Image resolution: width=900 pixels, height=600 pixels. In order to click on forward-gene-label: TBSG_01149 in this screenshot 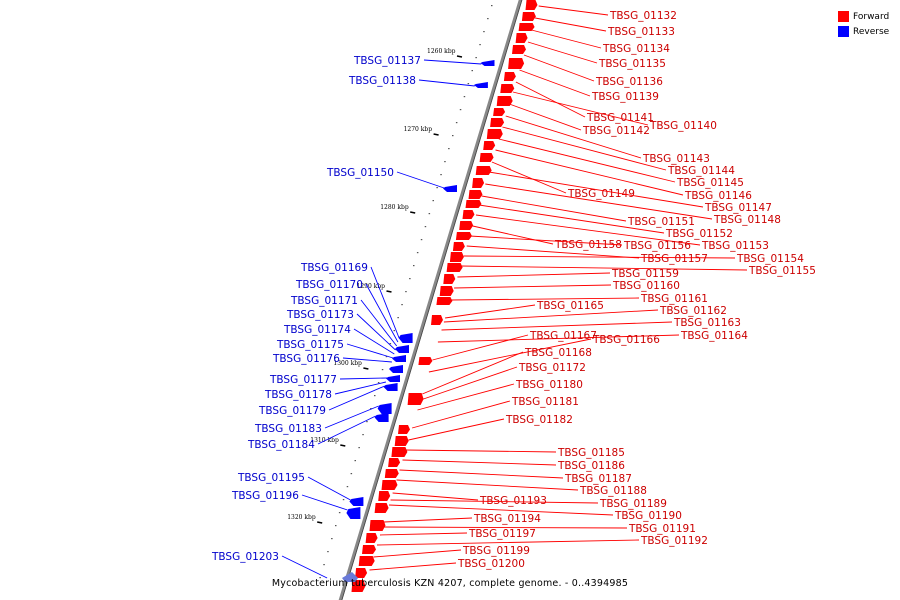, I will do `click(601, 194)`.